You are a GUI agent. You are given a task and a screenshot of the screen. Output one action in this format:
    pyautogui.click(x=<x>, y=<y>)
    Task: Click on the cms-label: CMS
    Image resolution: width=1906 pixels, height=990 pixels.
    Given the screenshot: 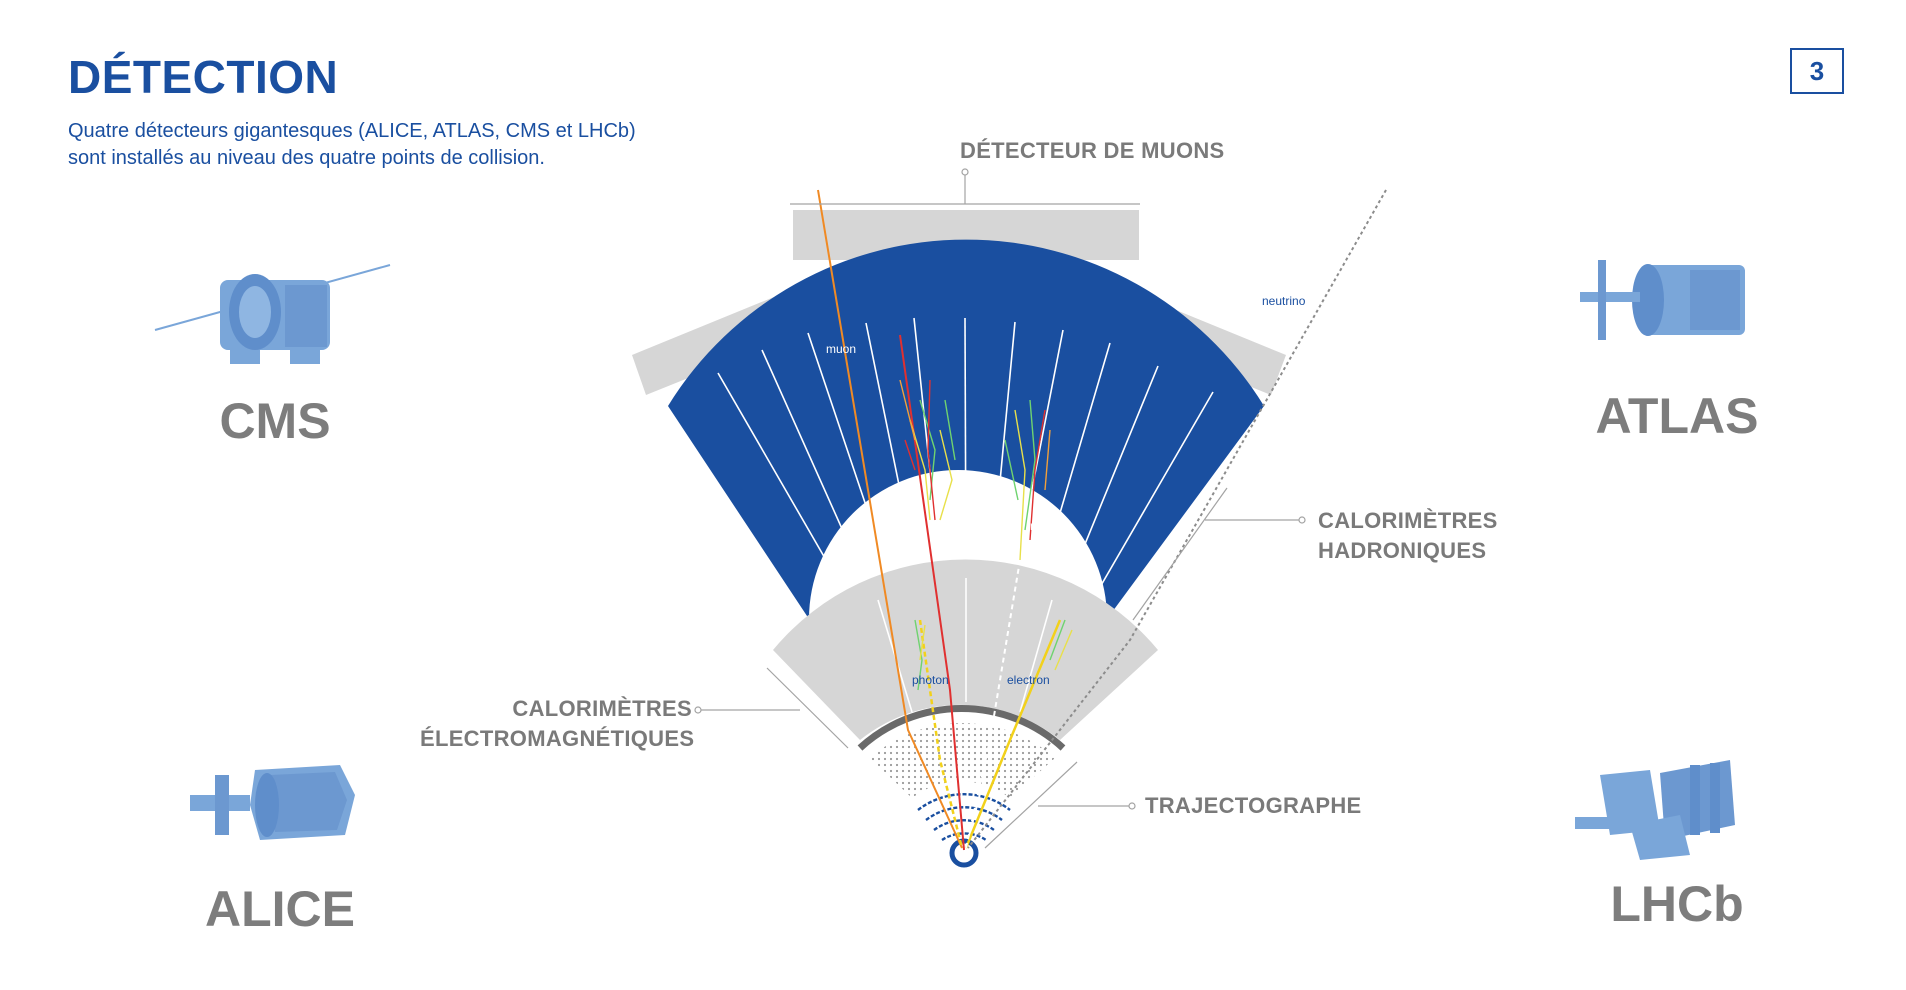 What is the action you would take?
    pyautogui.click(x=275, y=421)
    